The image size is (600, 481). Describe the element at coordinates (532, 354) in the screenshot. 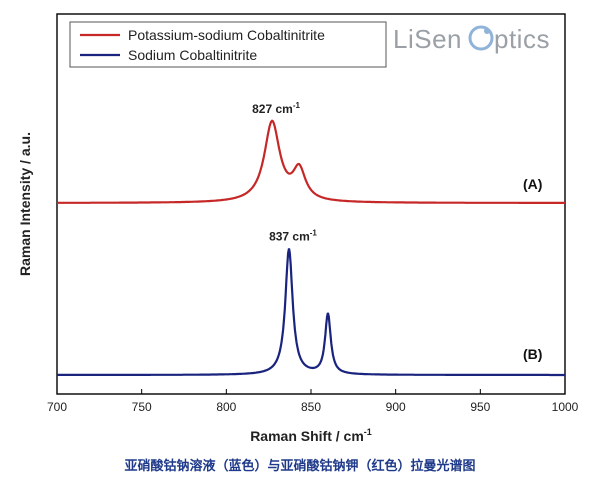

I see `trace-label-b: (B)` at that location.